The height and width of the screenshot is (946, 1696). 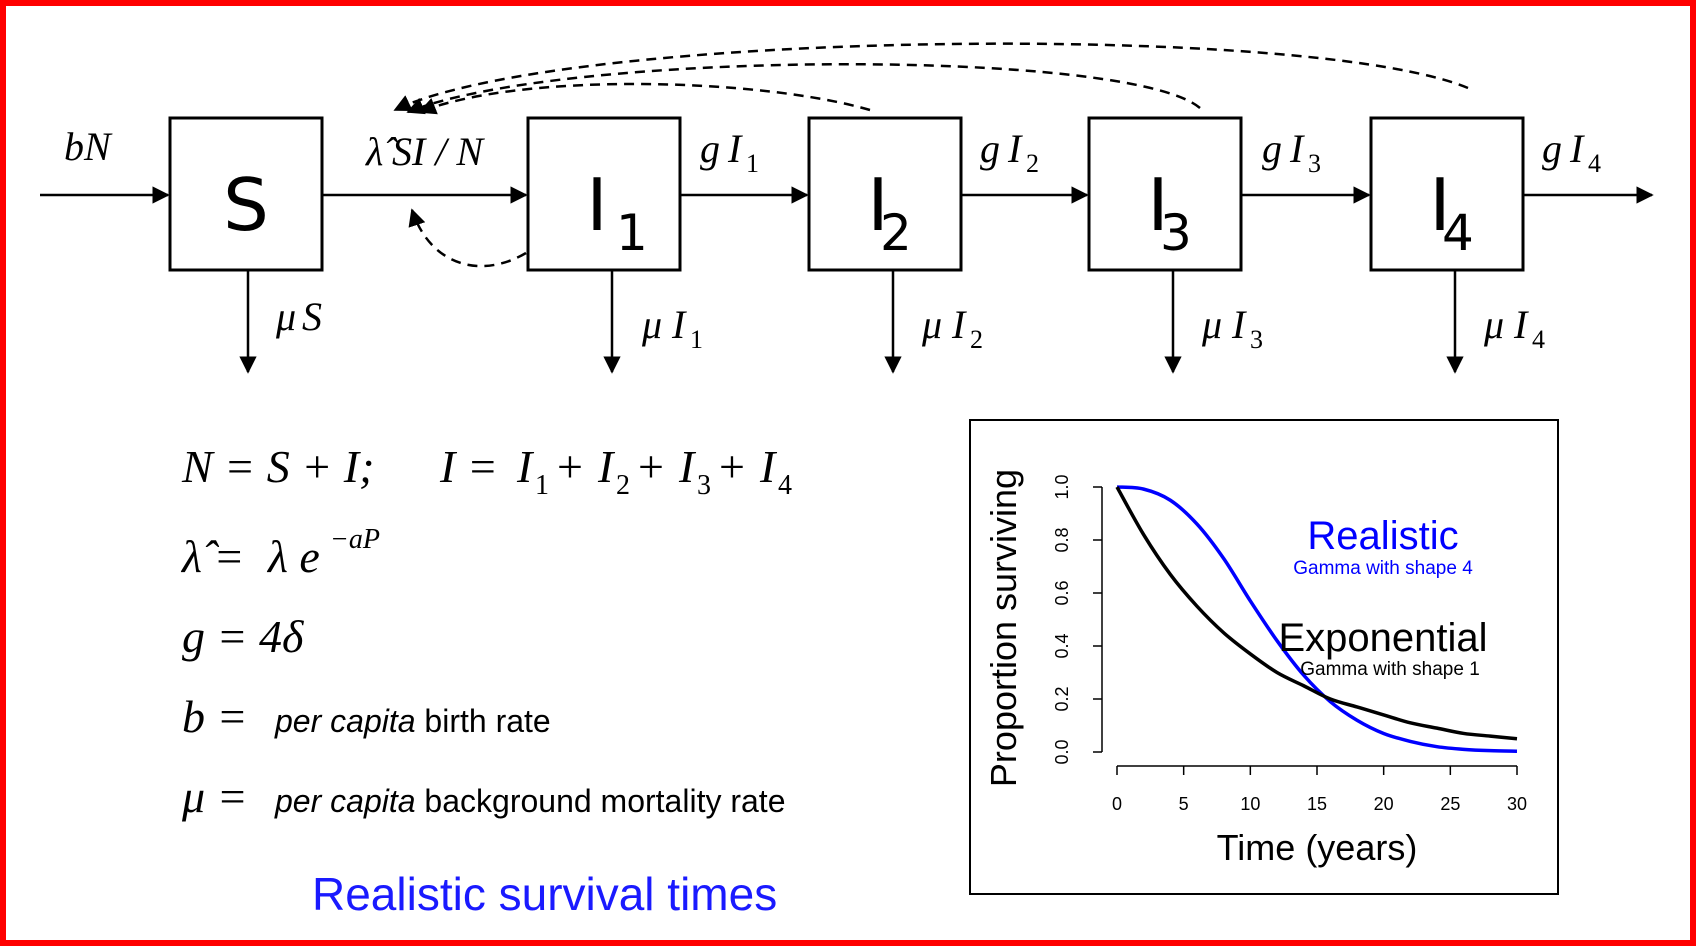 I want to click on label-mortality-2: μ I 2, so click(x=952, y=328).